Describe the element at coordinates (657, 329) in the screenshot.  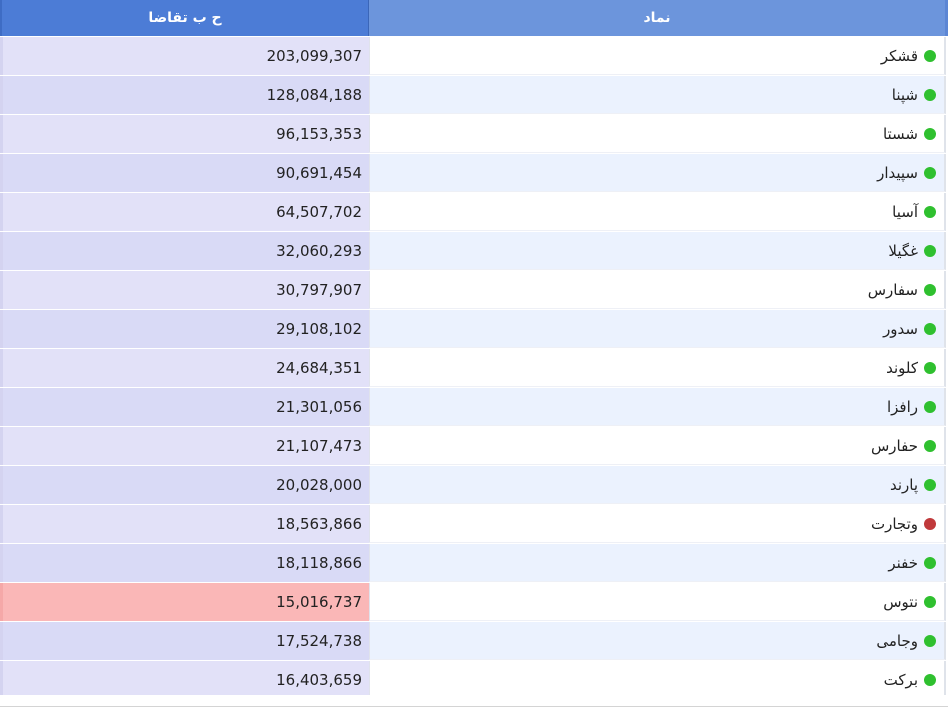
I see `symbol-cell: سدور` at that location.